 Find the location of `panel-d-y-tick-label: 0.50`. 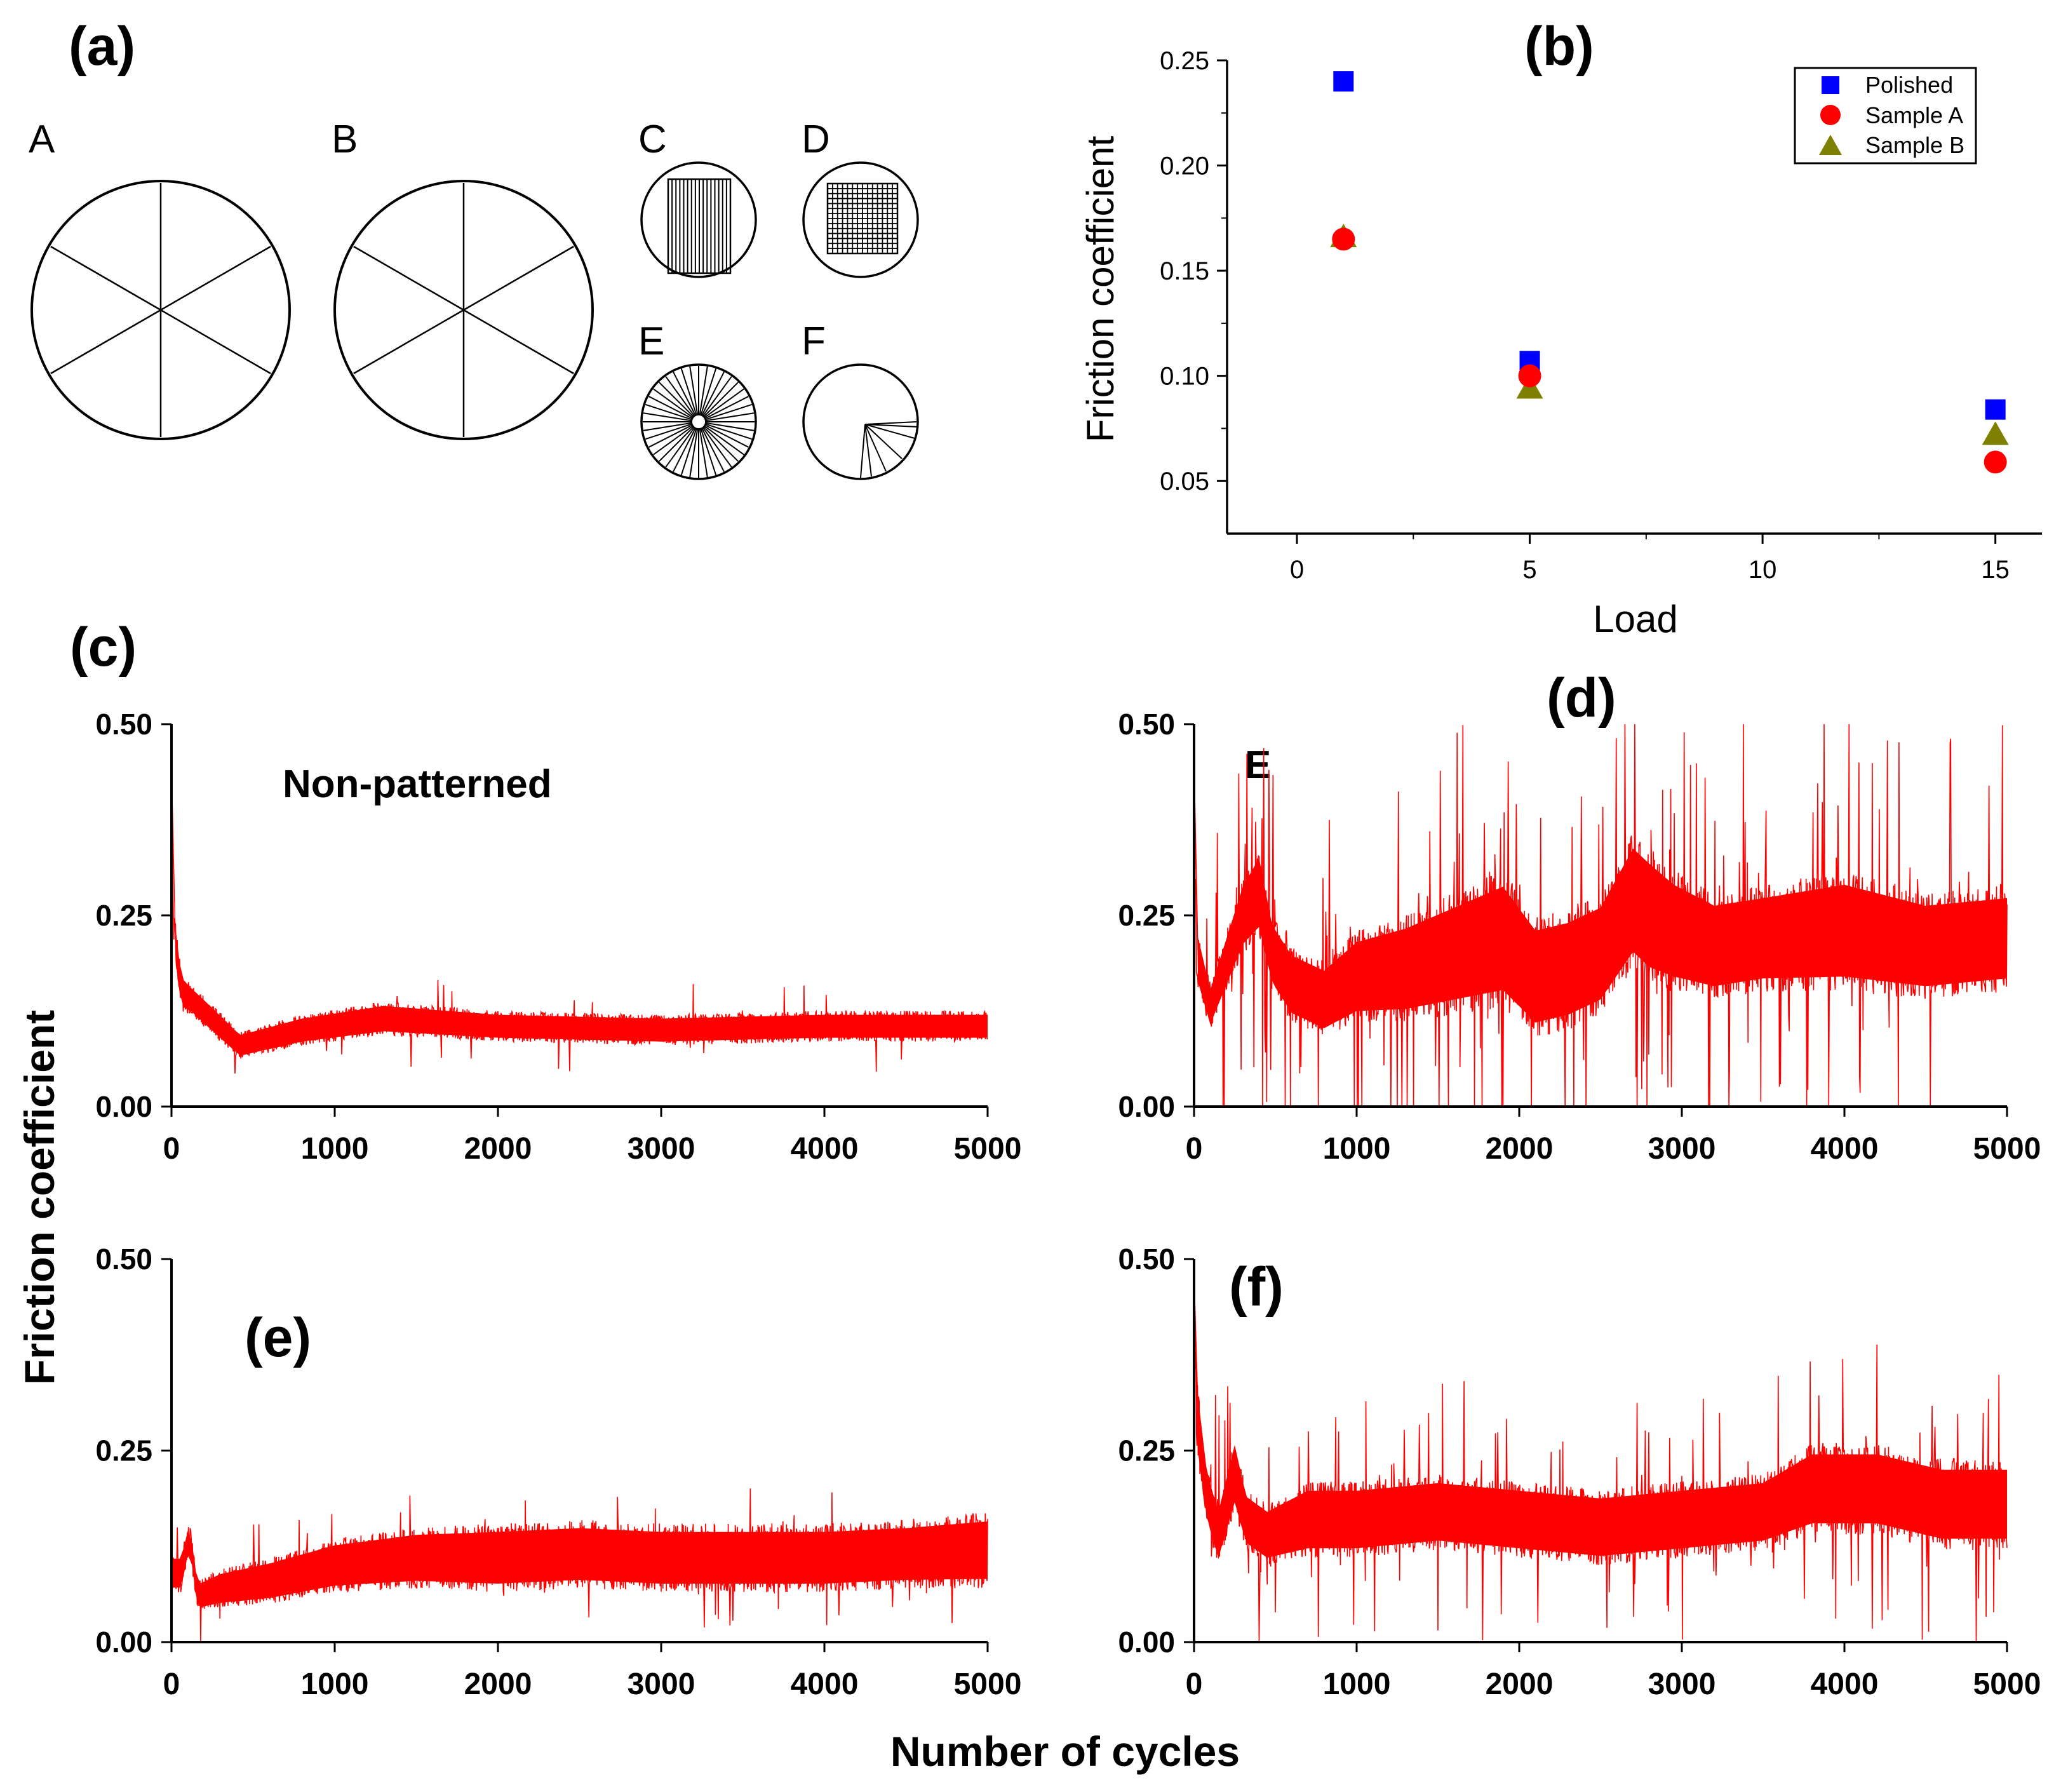

panel-d-y-tick-label: 0.50 is located at coordinates (1147, 724).